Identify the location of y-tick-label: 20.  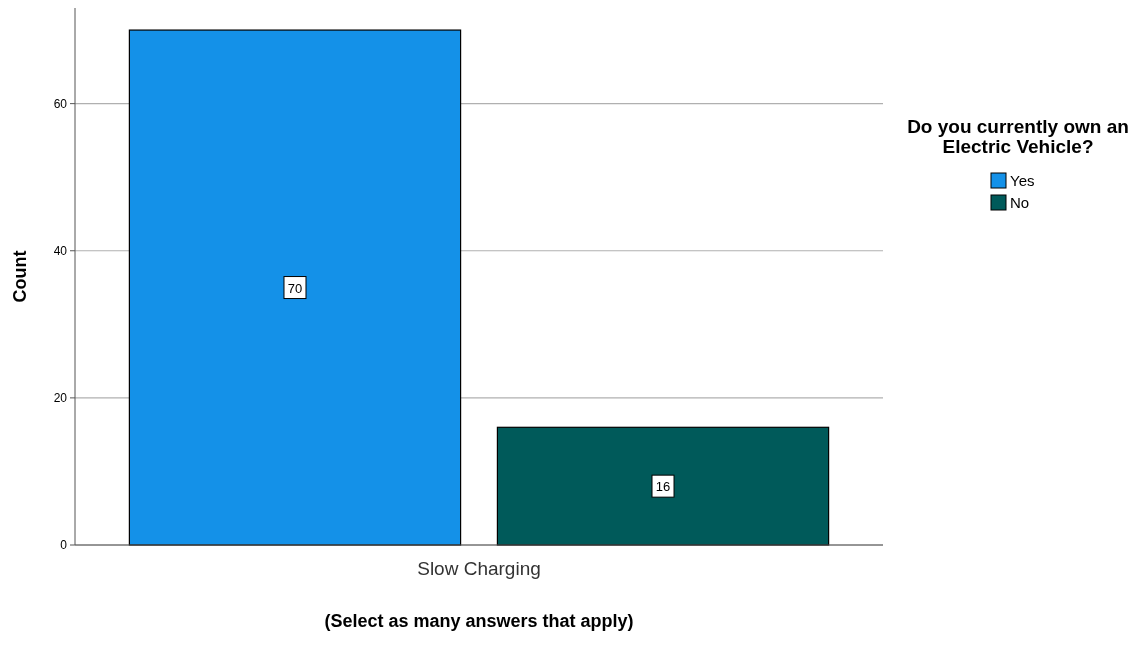
(60, 397).